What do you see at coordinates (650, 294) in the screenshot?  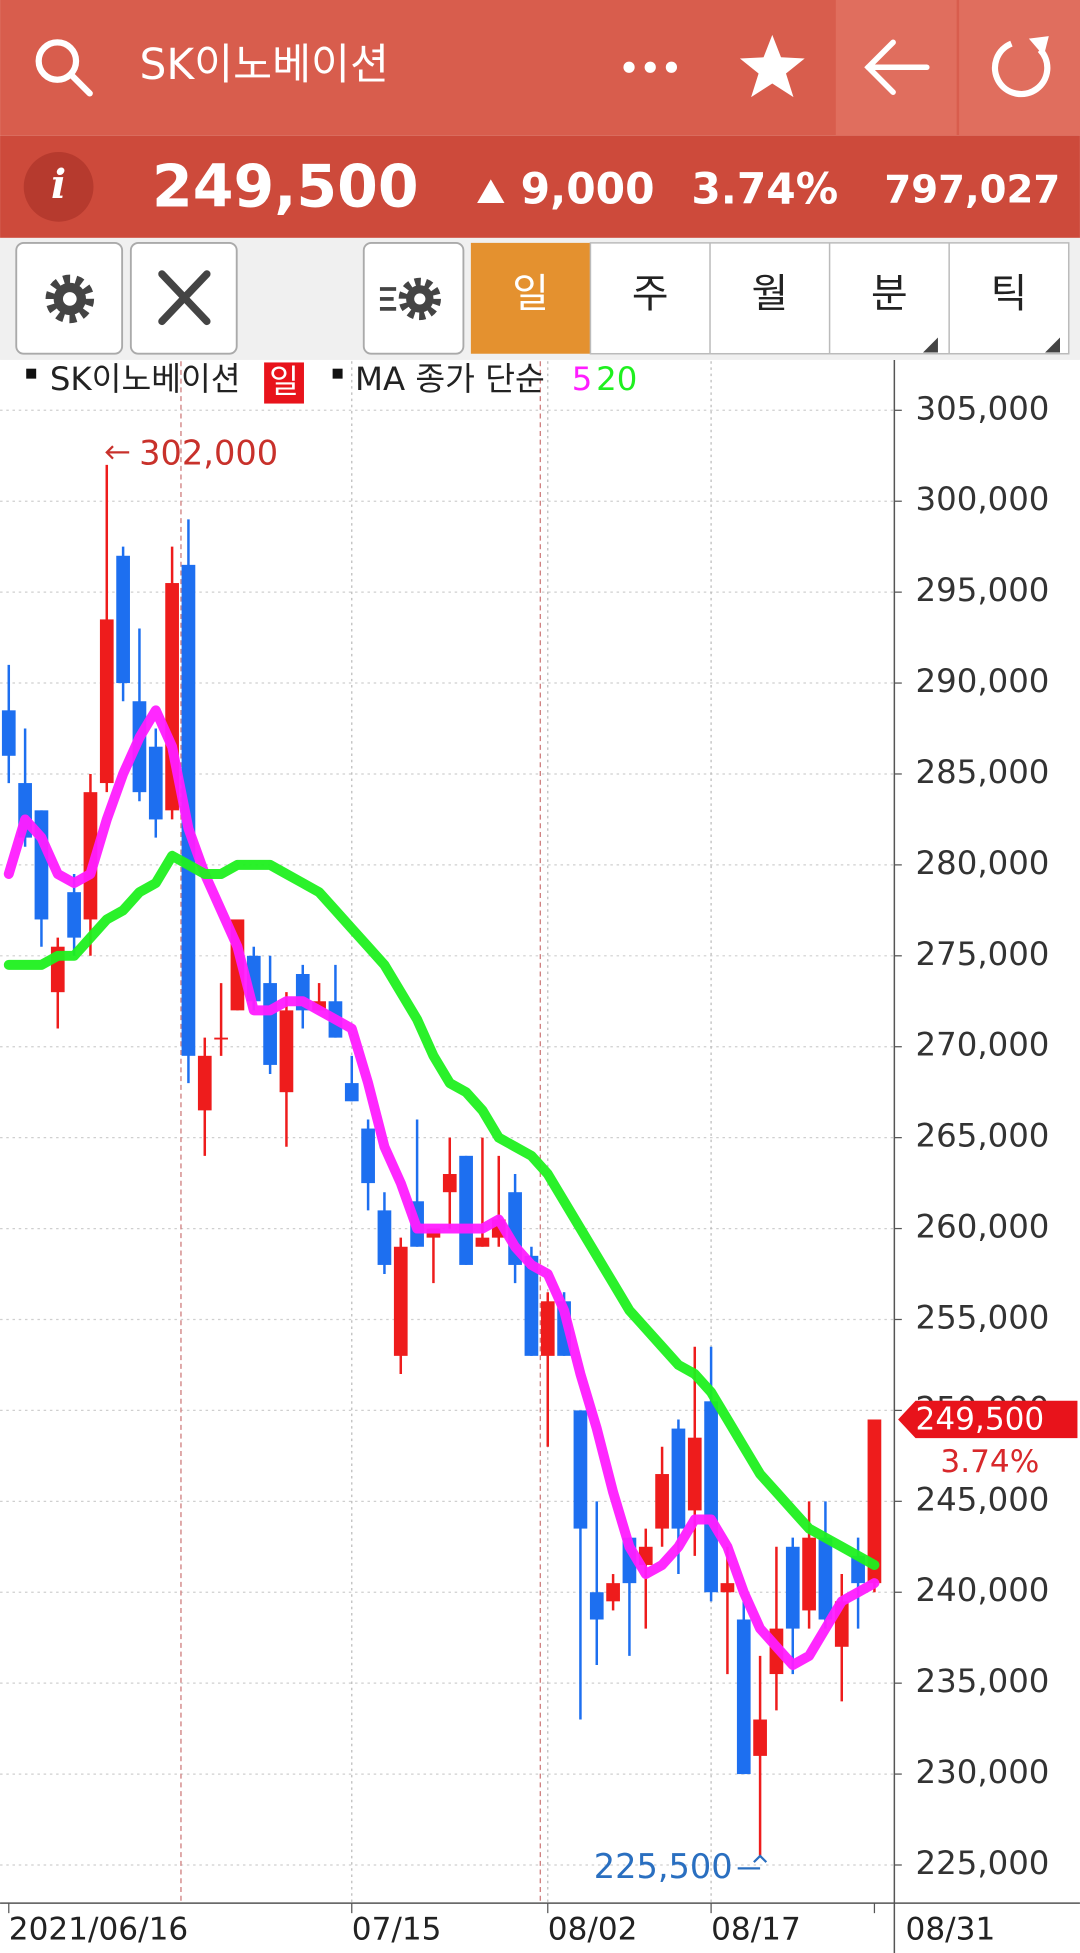 I see `tab: 주` at bounding box center [650, 294].